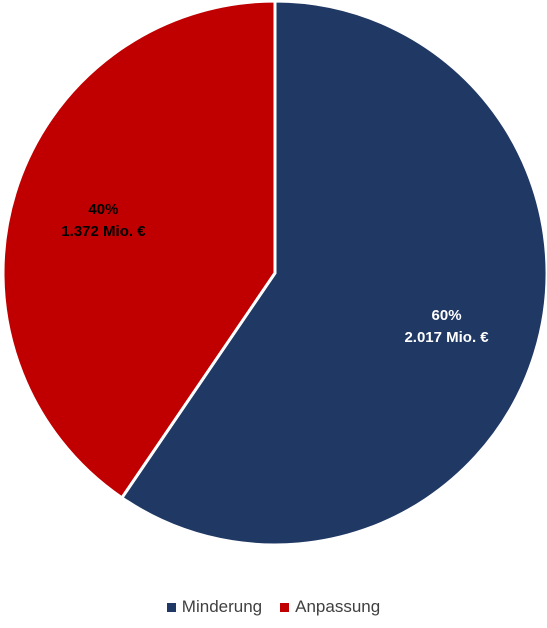 This screenshot has width=547, height=628. Describe the element at coordinates (103, 231) in the screenshot. I see `slice-value-label-anpassung: 1.372 Mio. €` at that location.